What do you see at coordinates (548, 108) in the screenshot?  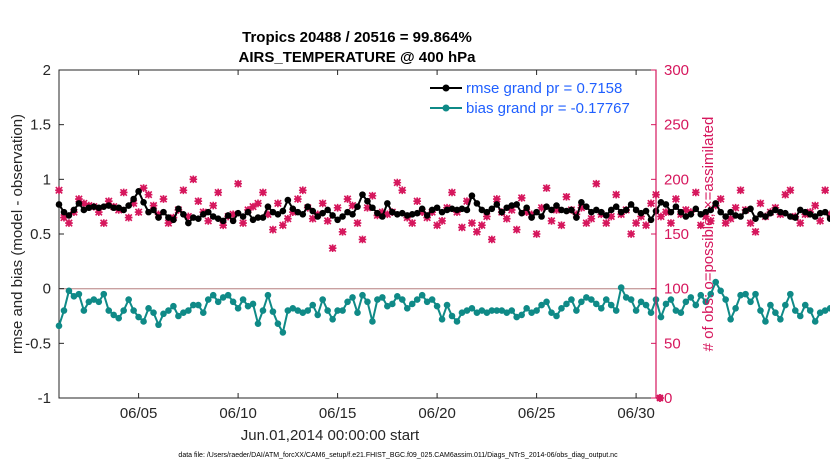 I see `legend-bias-label: bias grand pr = -0.17767` at bounding box center [548, 108].